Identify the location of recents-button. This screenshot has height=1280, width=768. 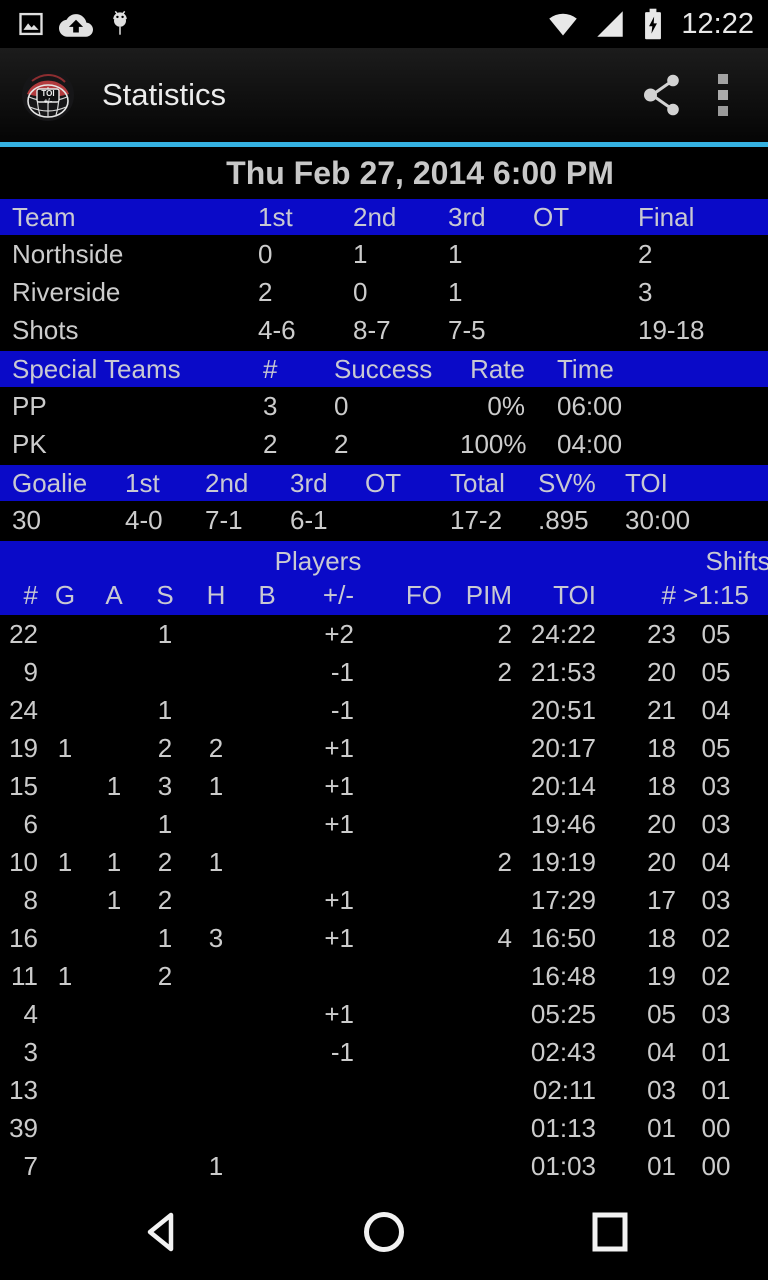
(610, 1231).